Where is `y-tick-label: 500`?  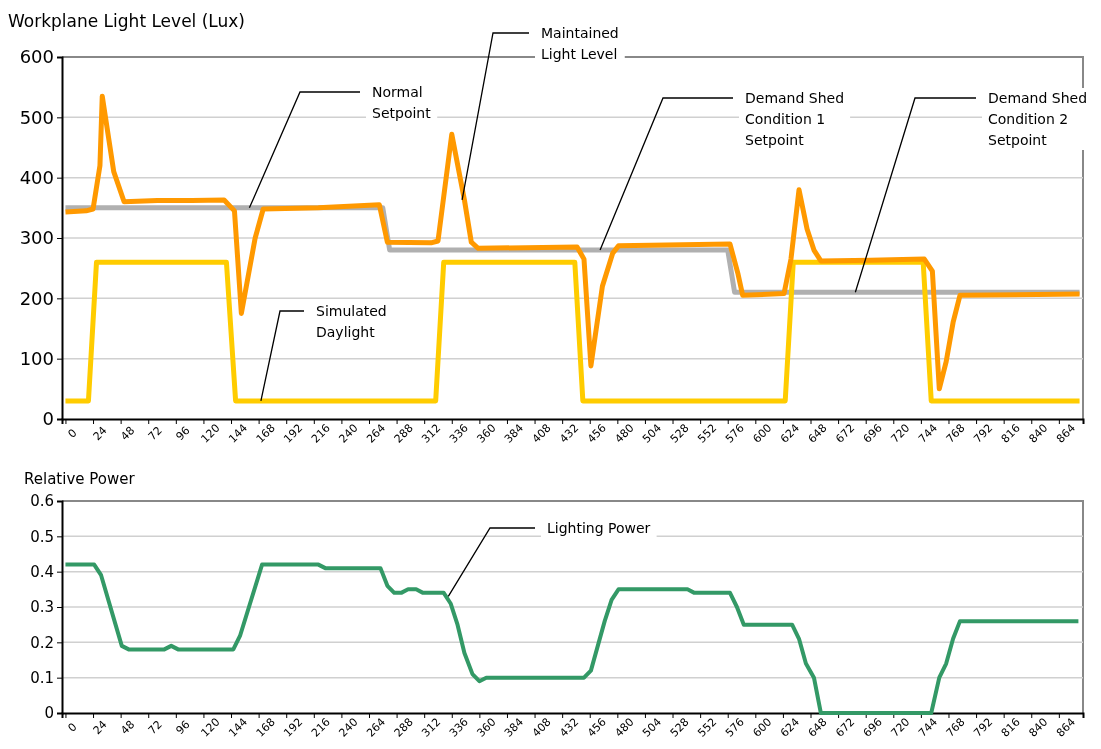
y-tick-label: 500 is located at coordinates (36, 117).